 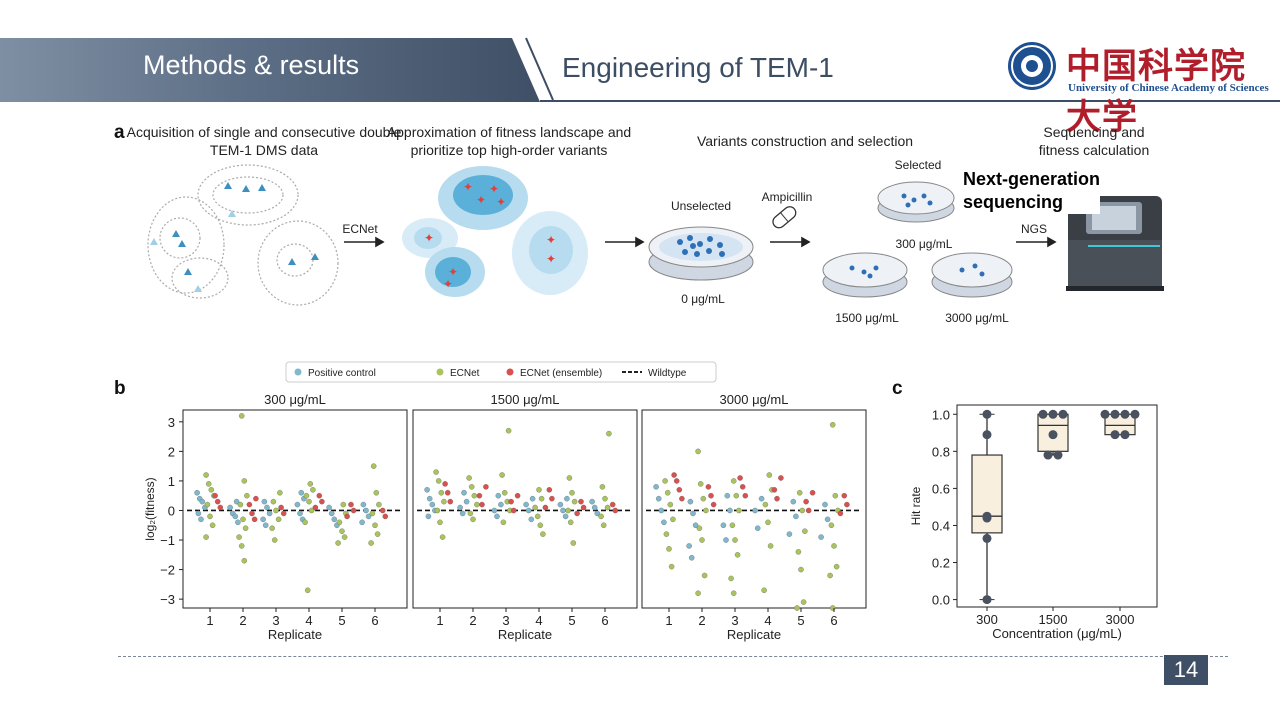 What do you see at coordinates (167, 599) in the screenshot?
I see `y-tick-label: −3` at bounding box center [167, 599].